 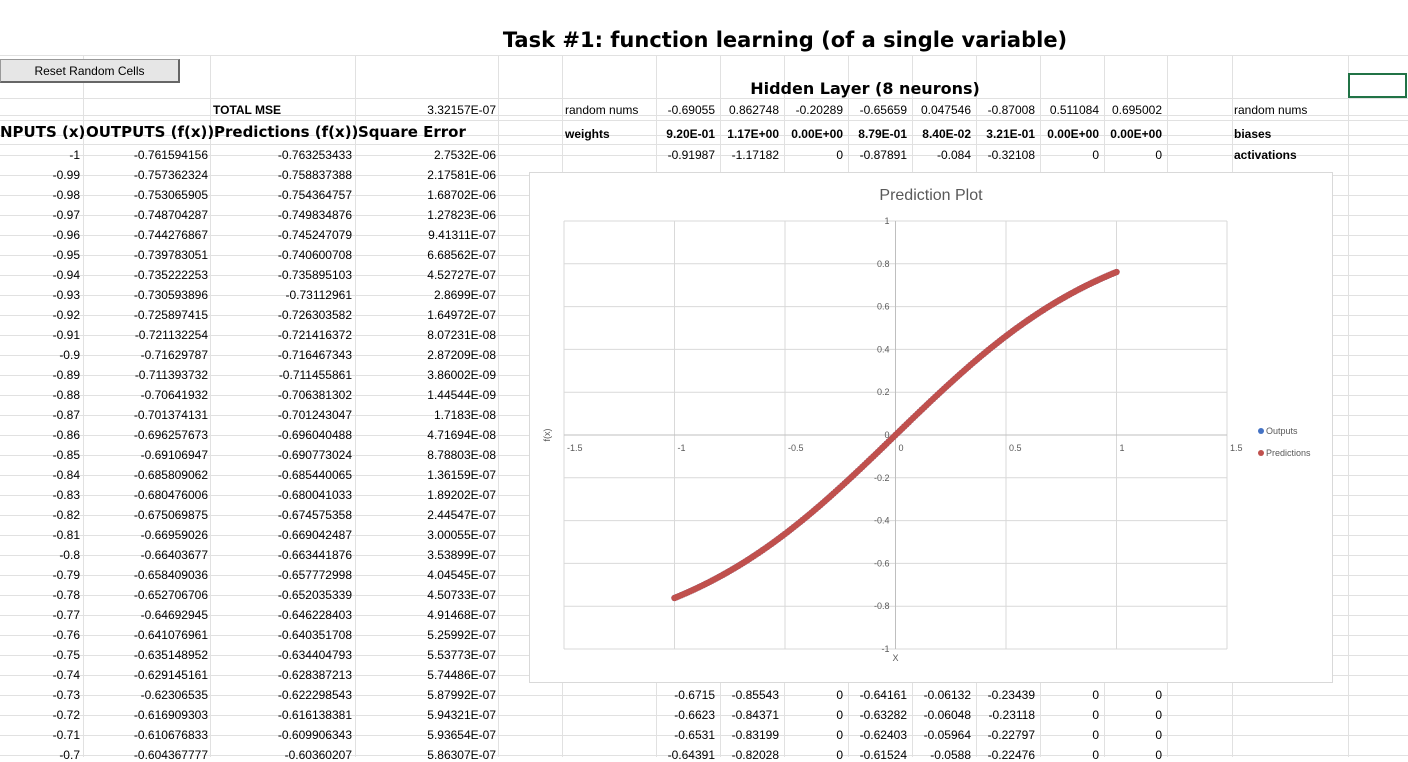 I want to click on square-error-cell: 5.94321E-07, so click(x=431, y=715).